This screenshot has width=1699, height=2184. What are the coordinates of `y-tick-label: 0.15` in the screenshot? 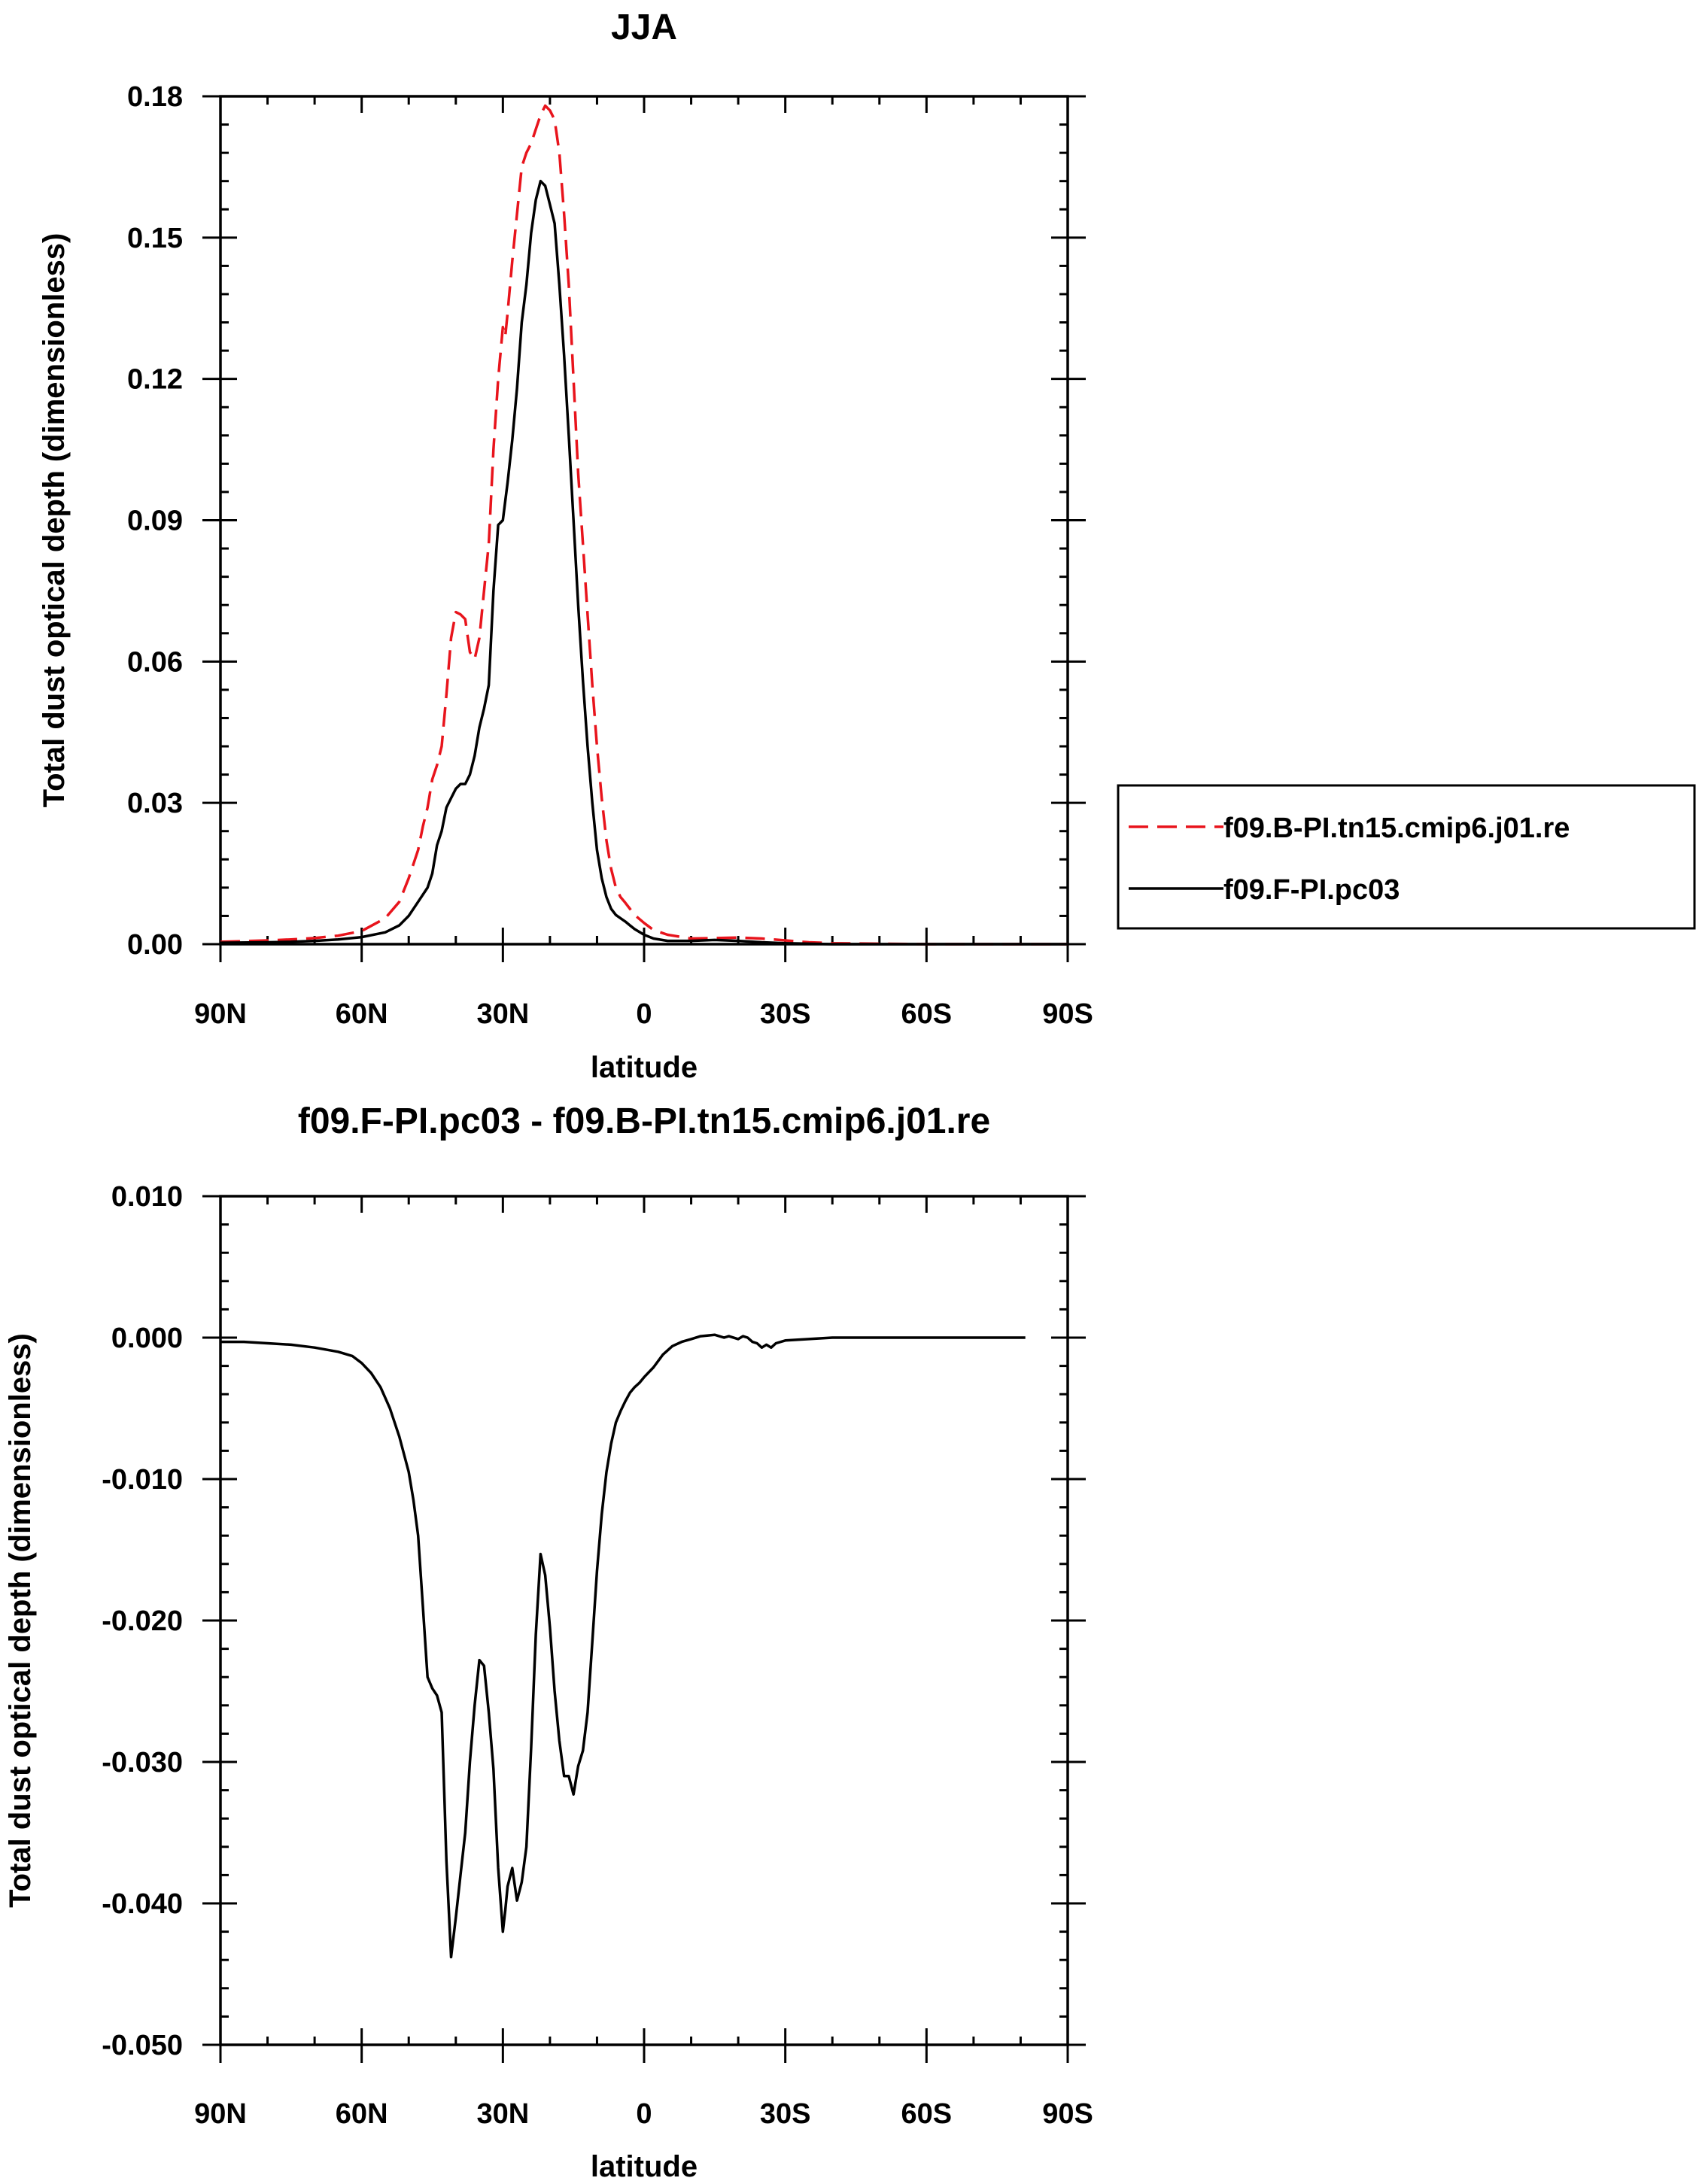 It's located at (155, 238).